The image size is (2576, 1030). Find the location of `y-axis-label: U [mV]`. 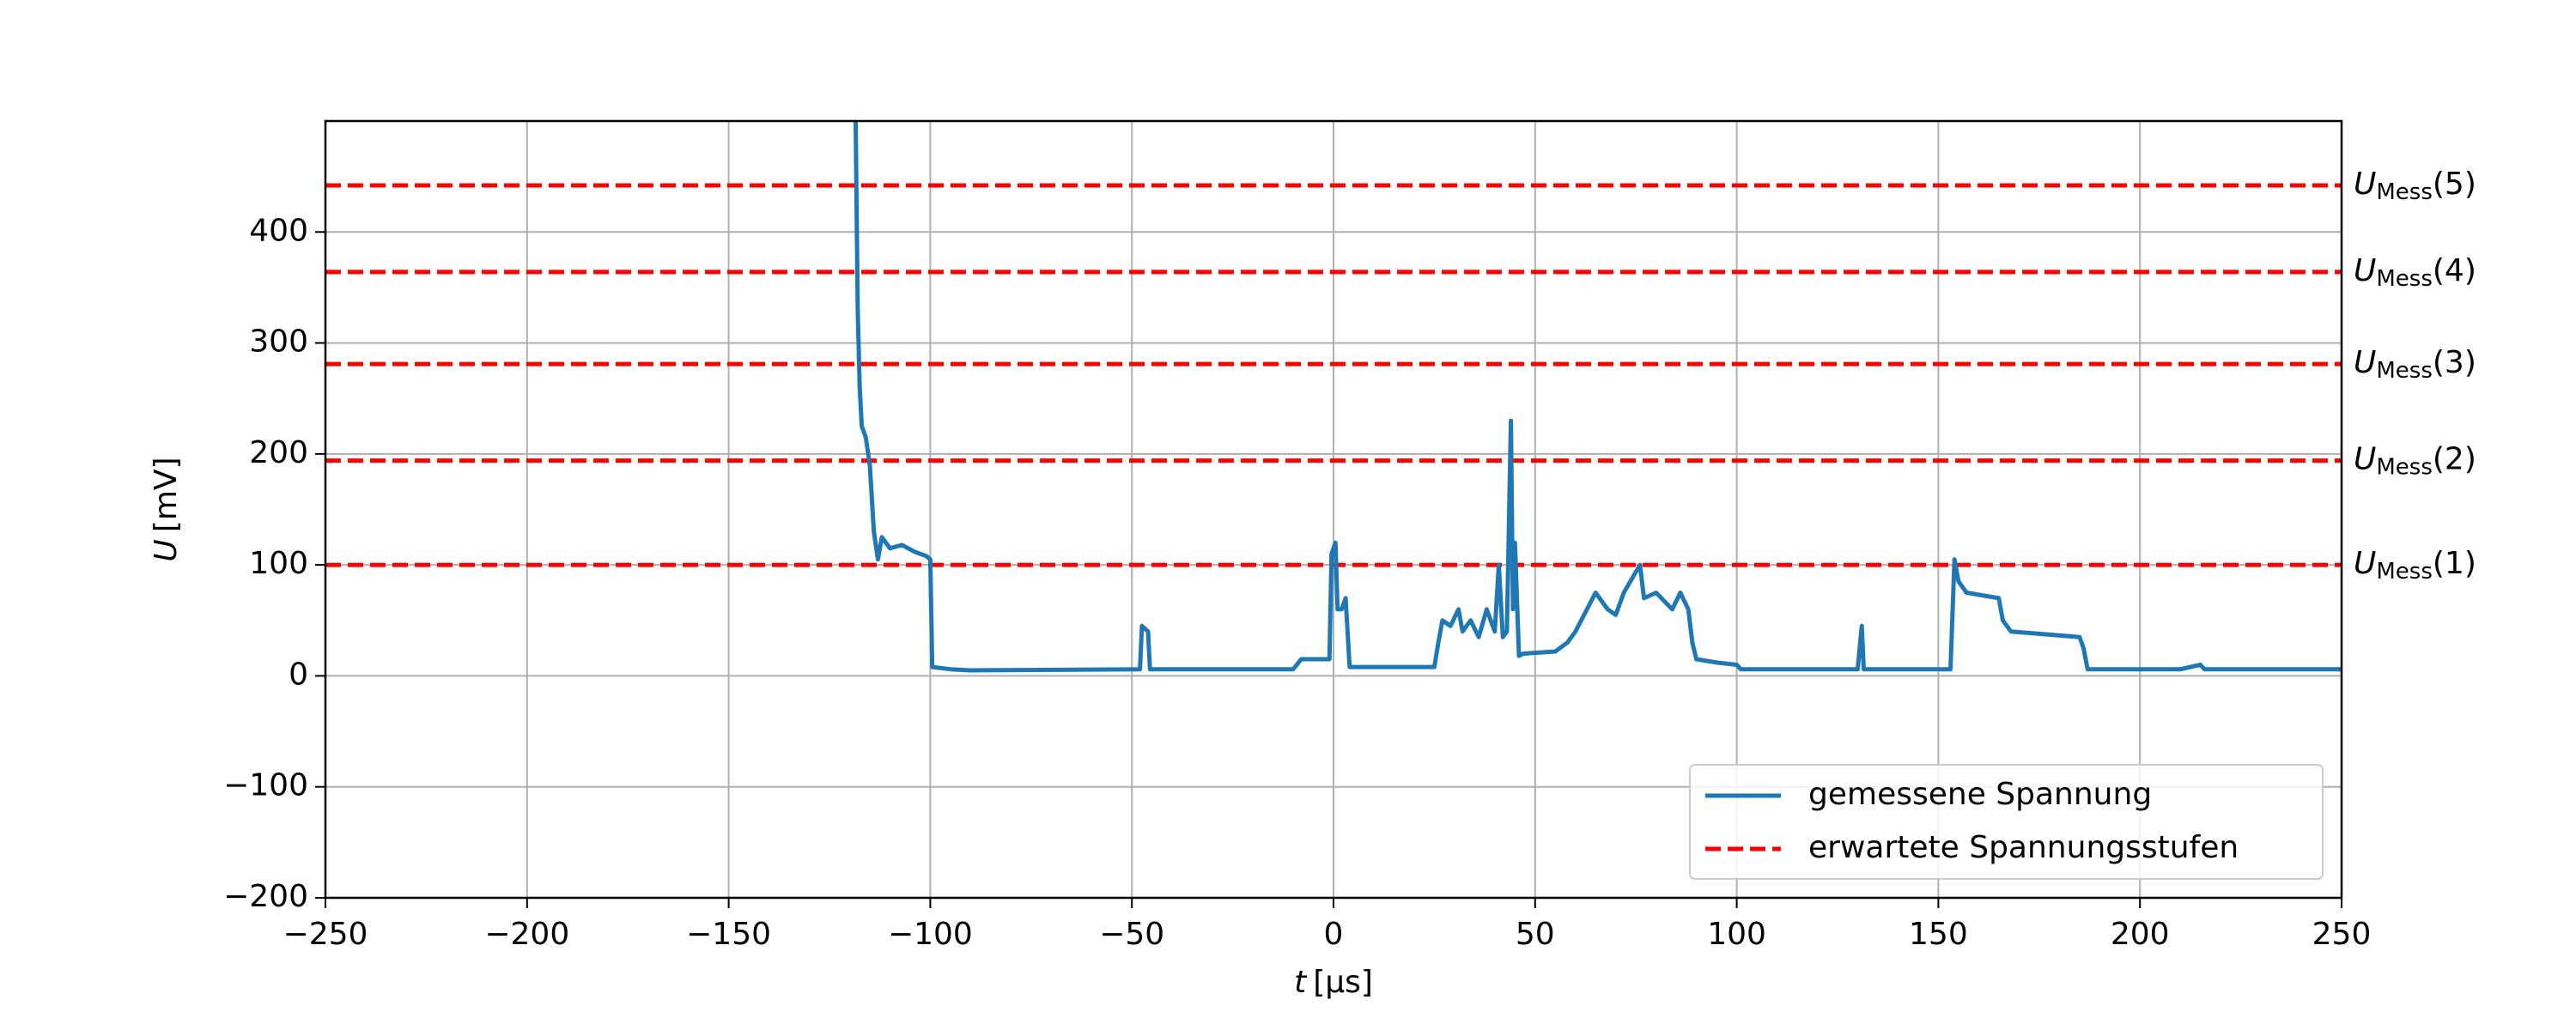

y-axis-label: U [mV] is located at coordinates (166, 509).